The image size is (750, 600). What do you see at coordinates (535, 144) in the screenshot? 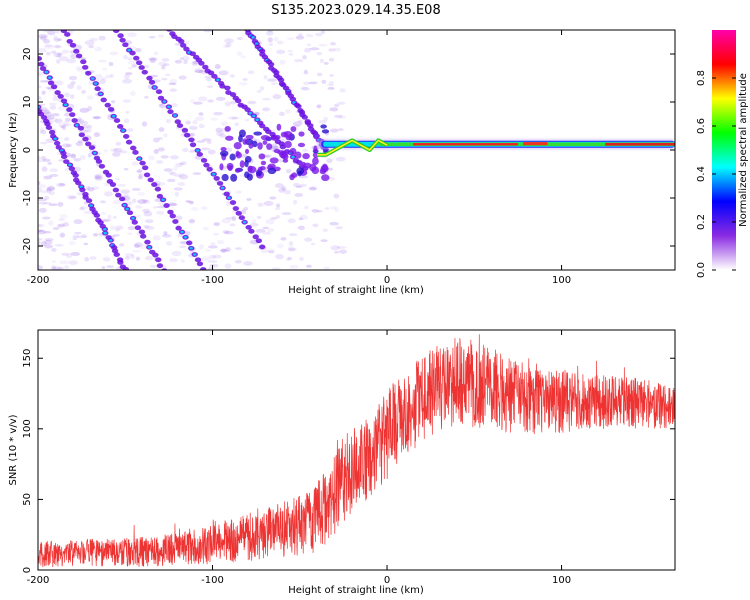
I see `narrowband-peak` at bounding box center [535, 144].